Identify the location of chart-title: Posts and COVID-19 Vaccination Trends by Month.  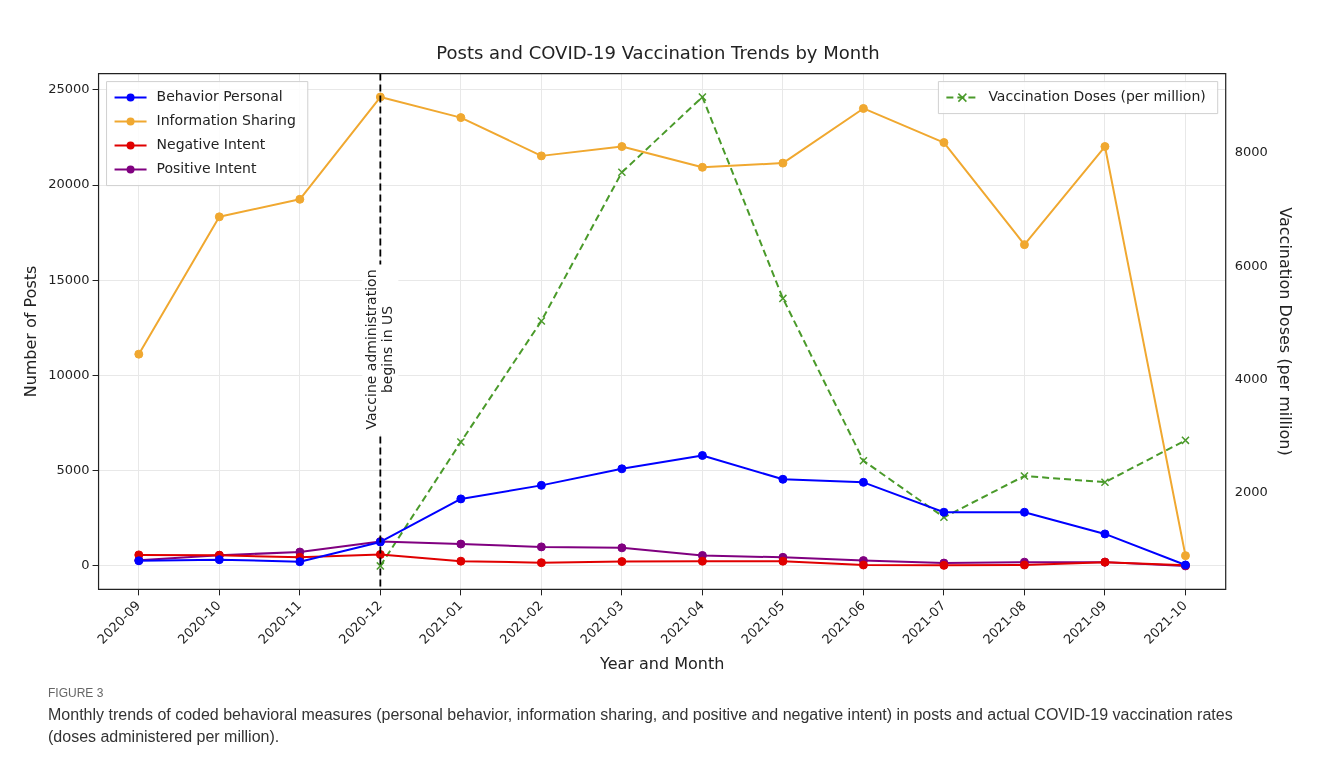
(658, 53).